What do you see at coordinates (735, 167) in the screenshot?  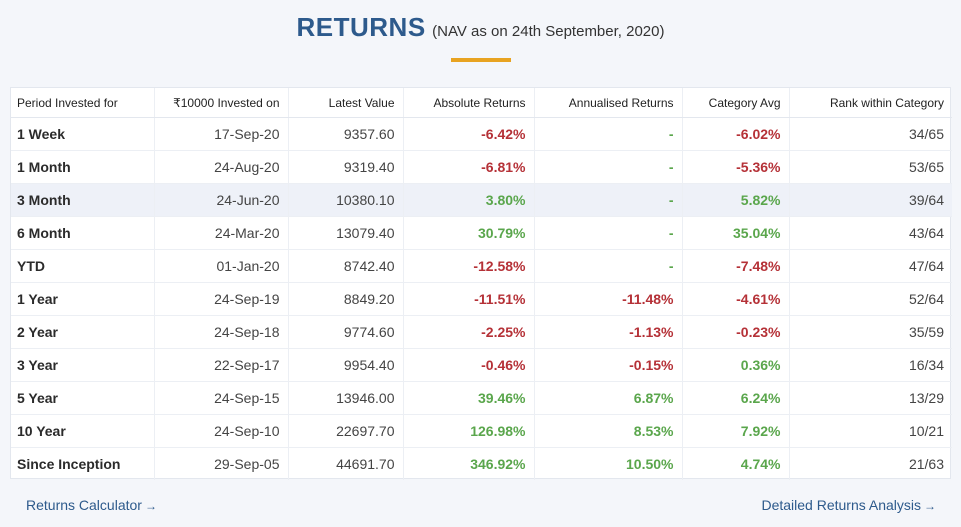 I see `category-avg-cell: -5.36%` at bounding box center [735, 167].